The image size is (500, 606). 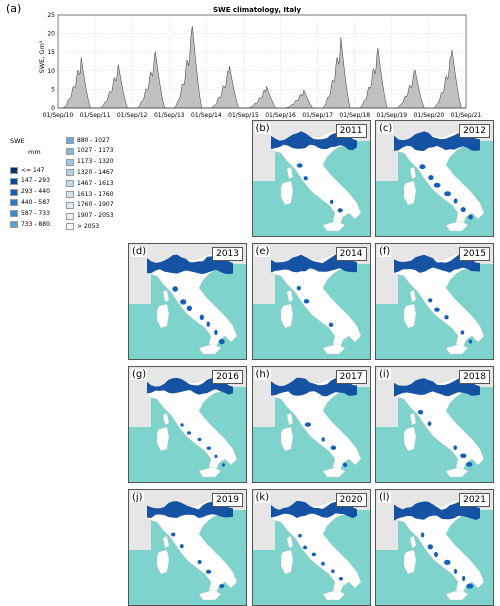 I want to click on snow-map-2015: (f) 2015, so click(x=434, y=301).